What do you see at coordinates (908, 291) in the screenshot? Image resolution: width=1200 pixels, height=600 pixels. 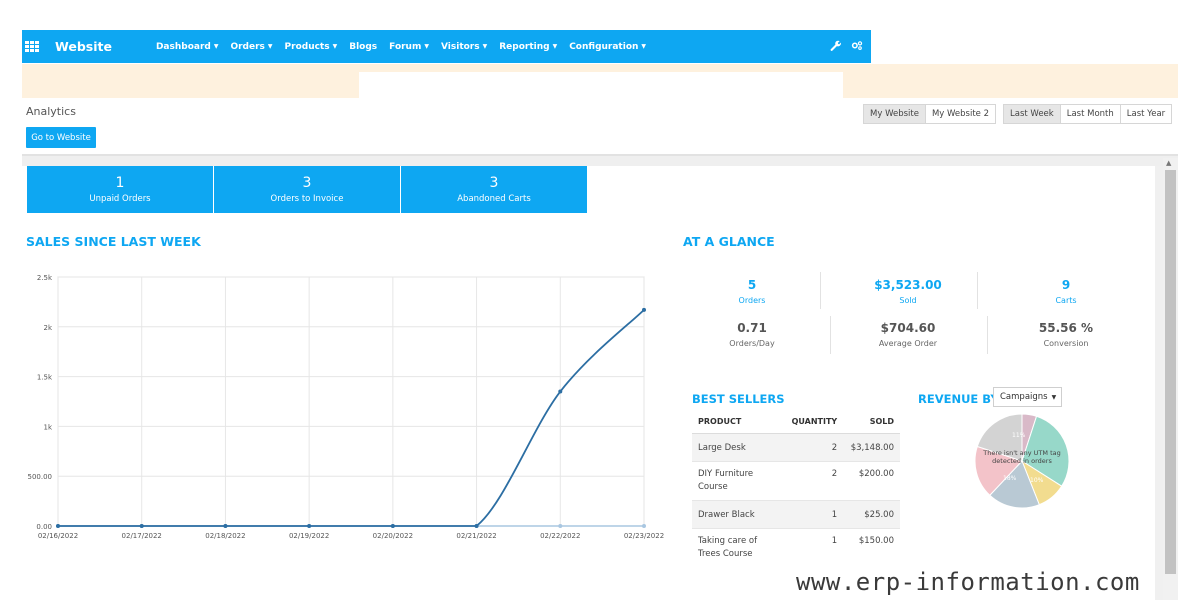 I see `glance-sold: $3,523.00 Sold` at bounding box center [908, 291].